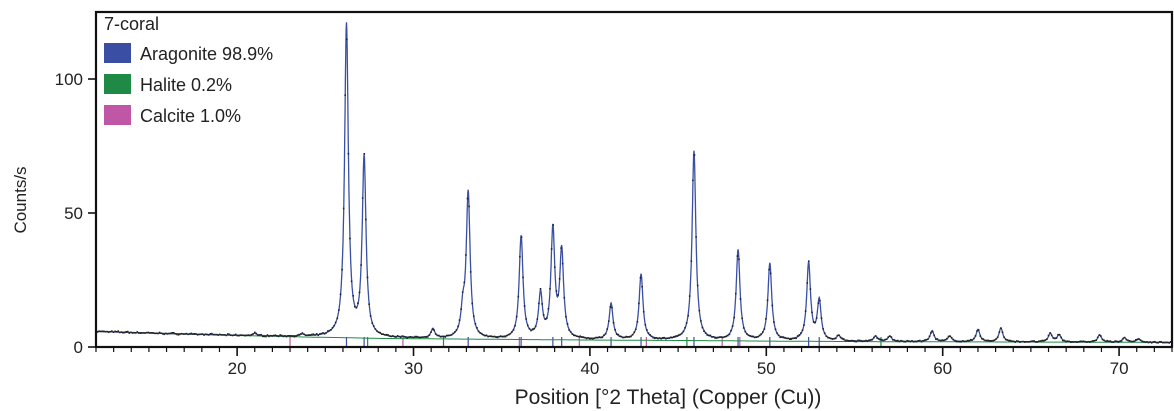 The height and width of the screenshot is (411, 1174). What do you see at coordinates (589, 368) in the screenshot?
I see `x-tick-label: 40` at bounding box center [589, 368].